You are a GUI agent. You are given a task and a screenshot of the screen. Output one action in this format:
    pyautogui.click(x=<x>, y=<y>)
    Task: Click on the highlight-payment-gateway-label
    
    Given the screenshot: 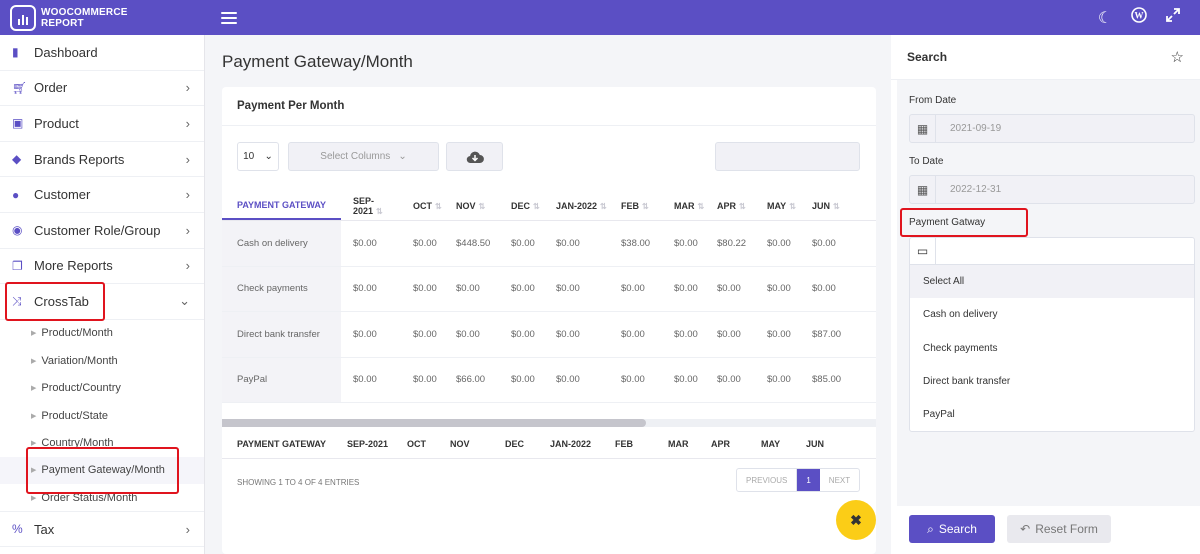 What is the action you would take?
    pyautogui.click(x=964, y=222)
    